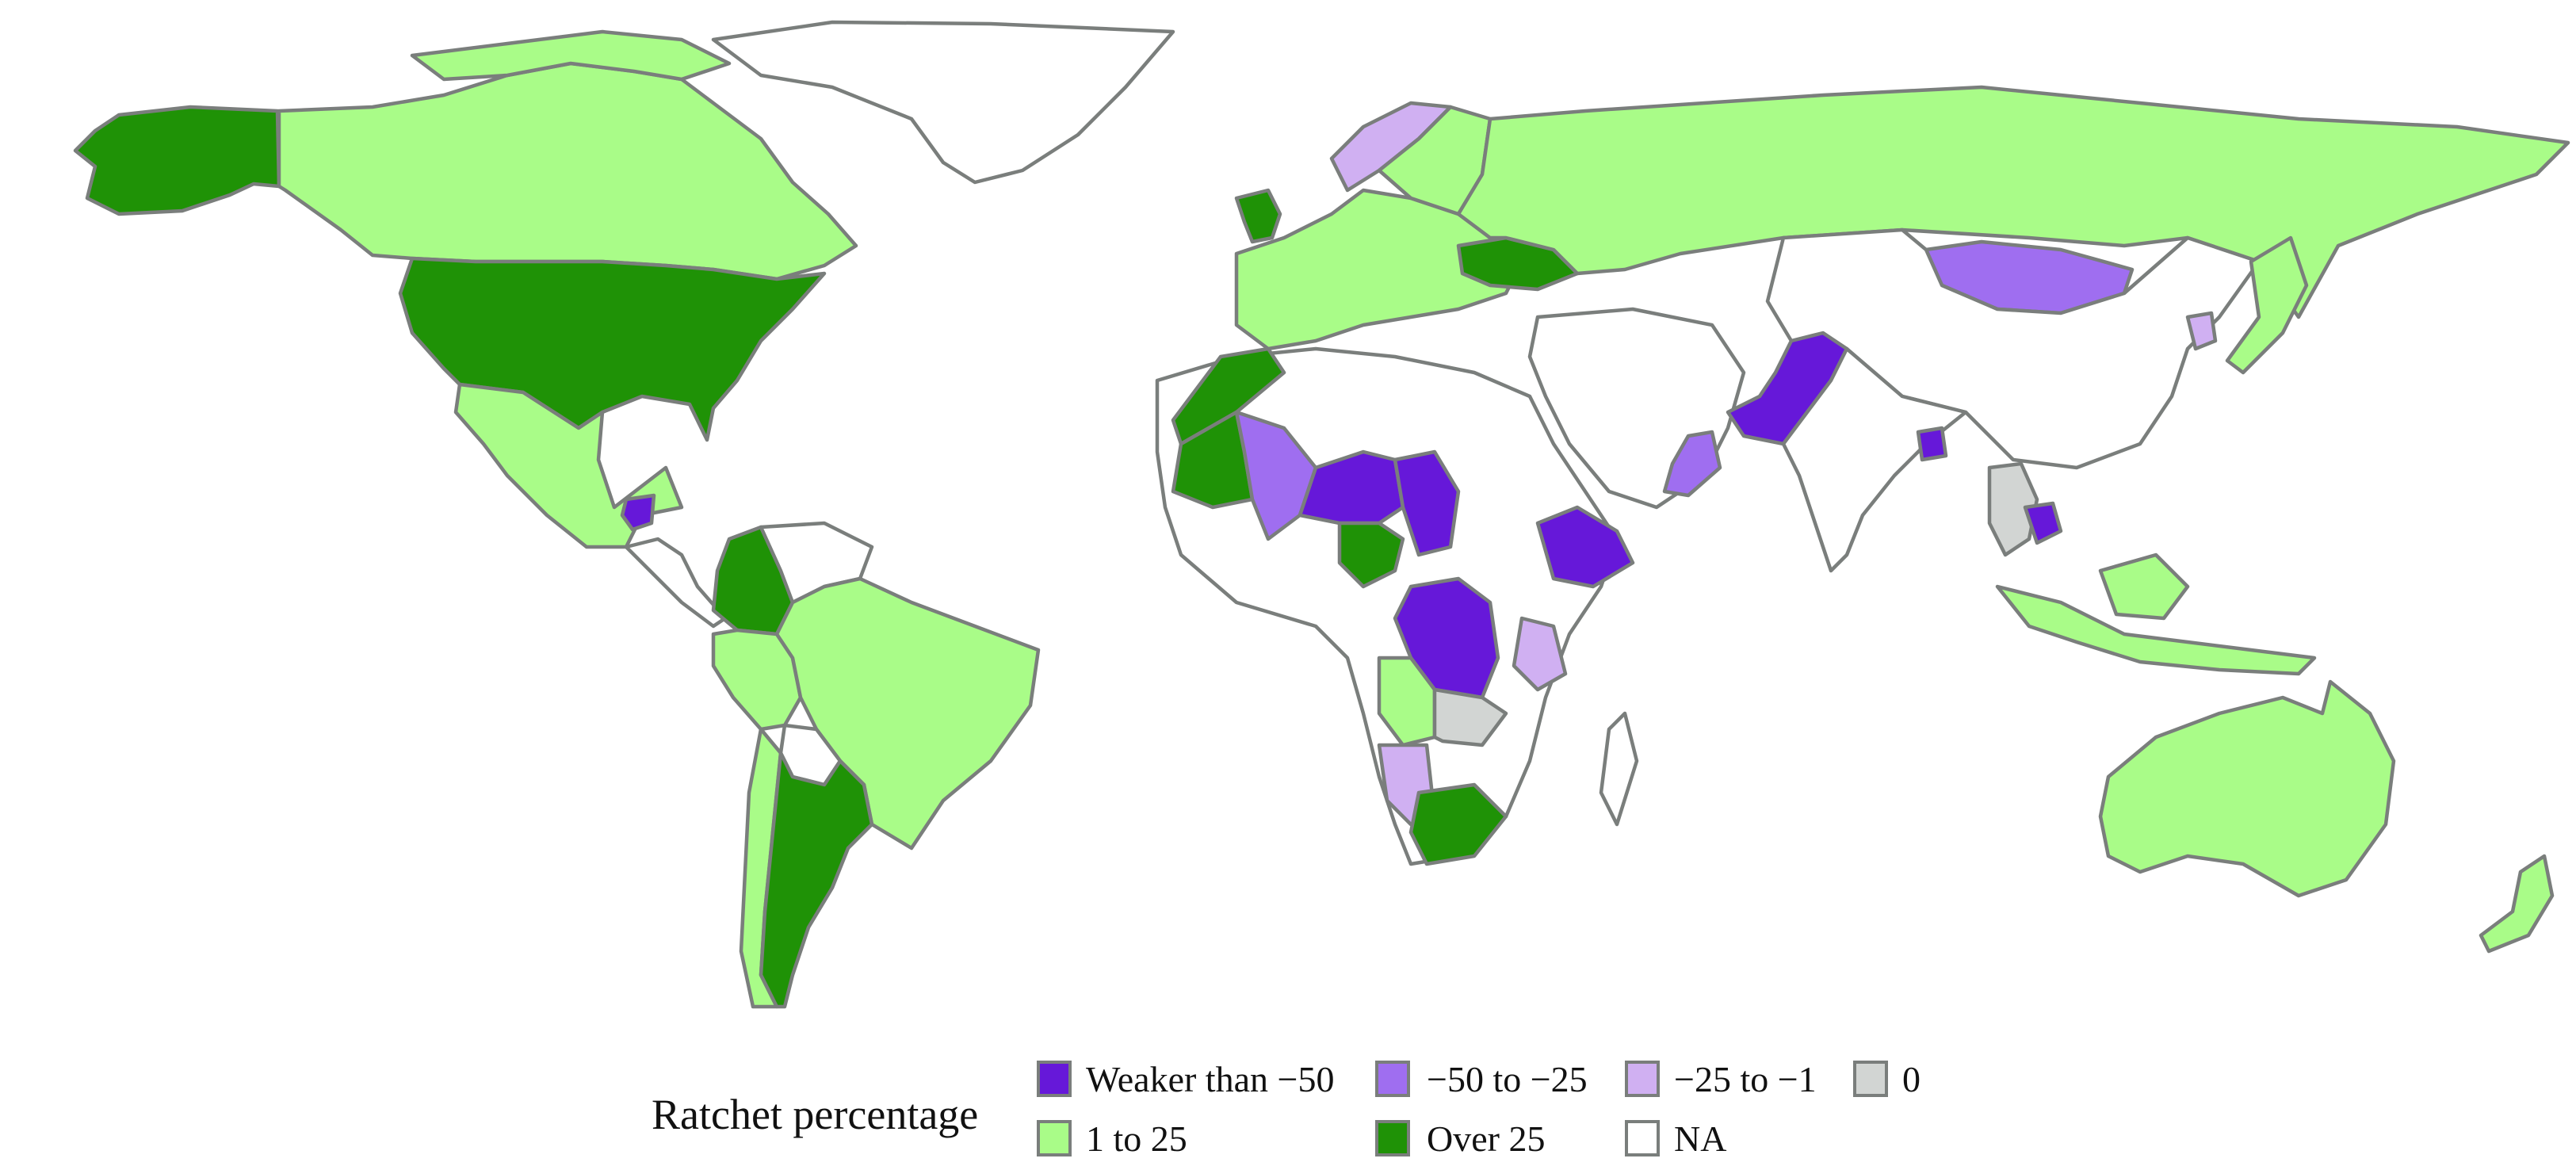  Describe the element at coordinates (1486, 1138) in the screenshot. I see `legend-label-over-25: Over 25` at that location.